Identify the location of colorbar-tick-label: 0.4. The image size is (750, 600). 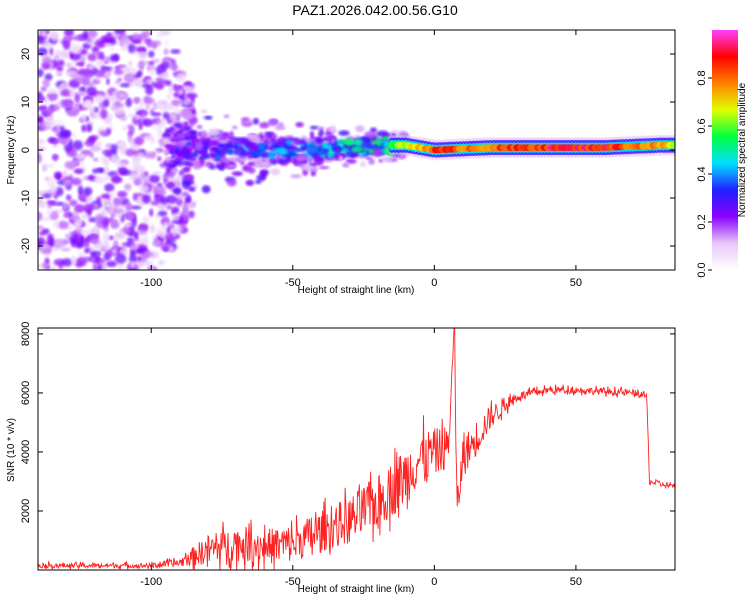
(702, 173).